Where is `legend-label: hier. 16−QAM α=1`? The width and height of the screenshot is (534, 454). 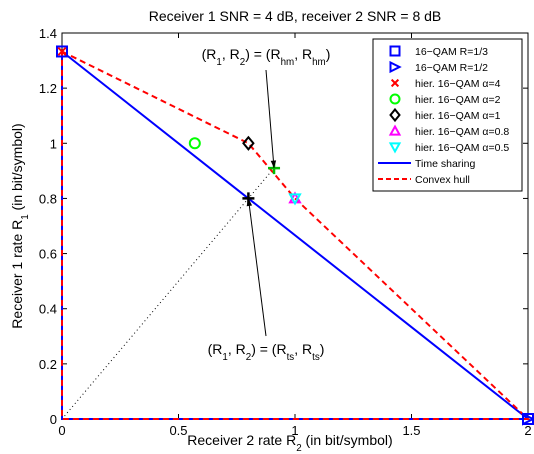
legend-label: hier. 16−QAM α=1 is located at coordinates (458, 116).